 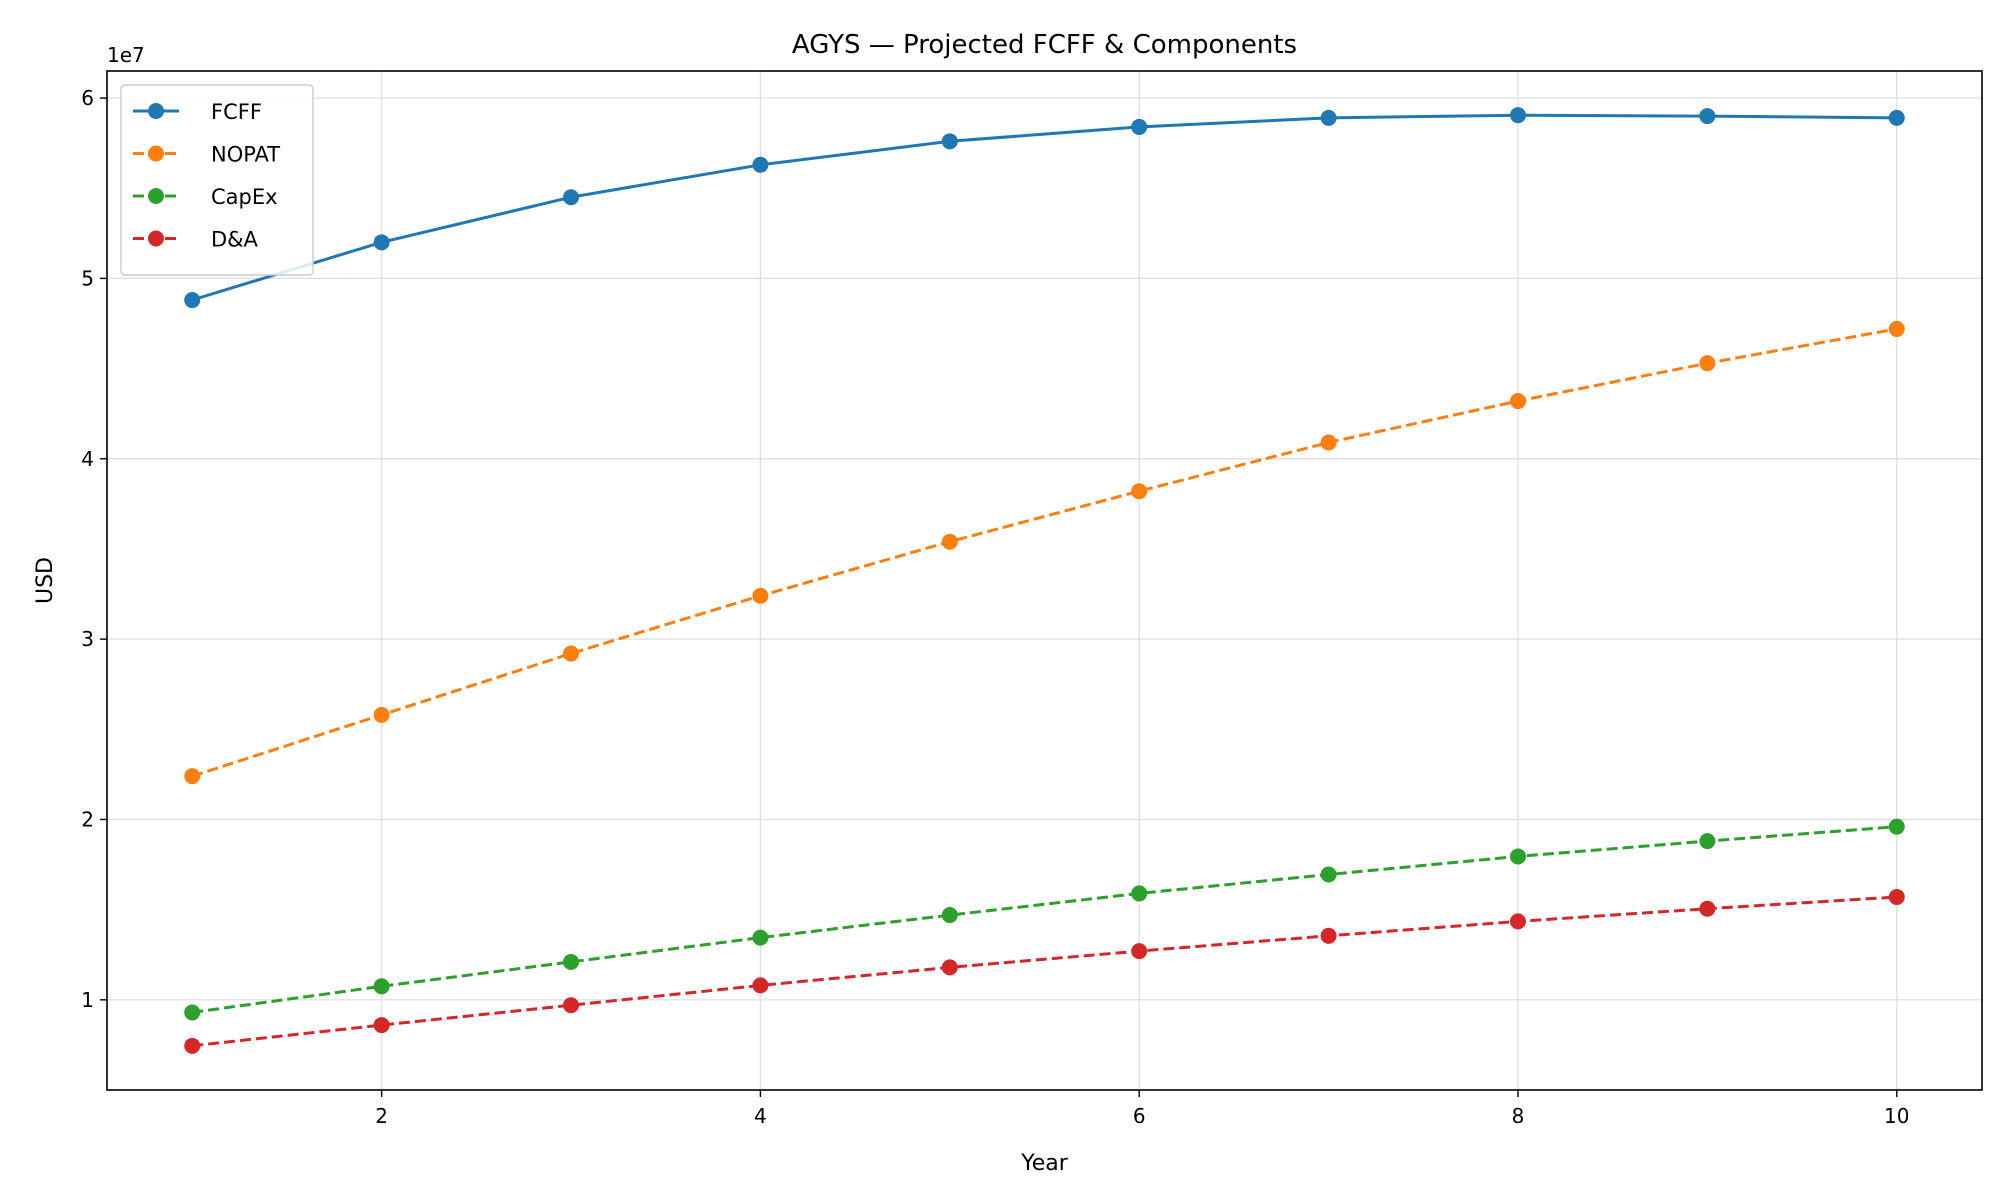 What do you see at coordinates (196, 240) in the screenshot?
I see `legend-item: D&A` at bounding box center [196, 240].